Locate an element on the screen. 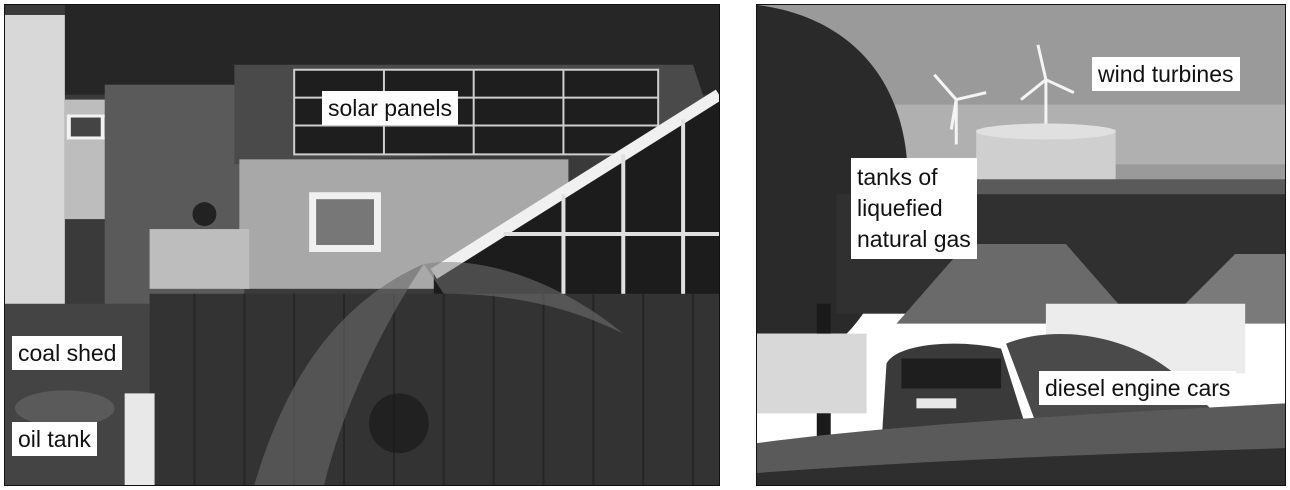 This screenshot has width=1290, height=490. grass-blur is located at coordinates (339, 374).